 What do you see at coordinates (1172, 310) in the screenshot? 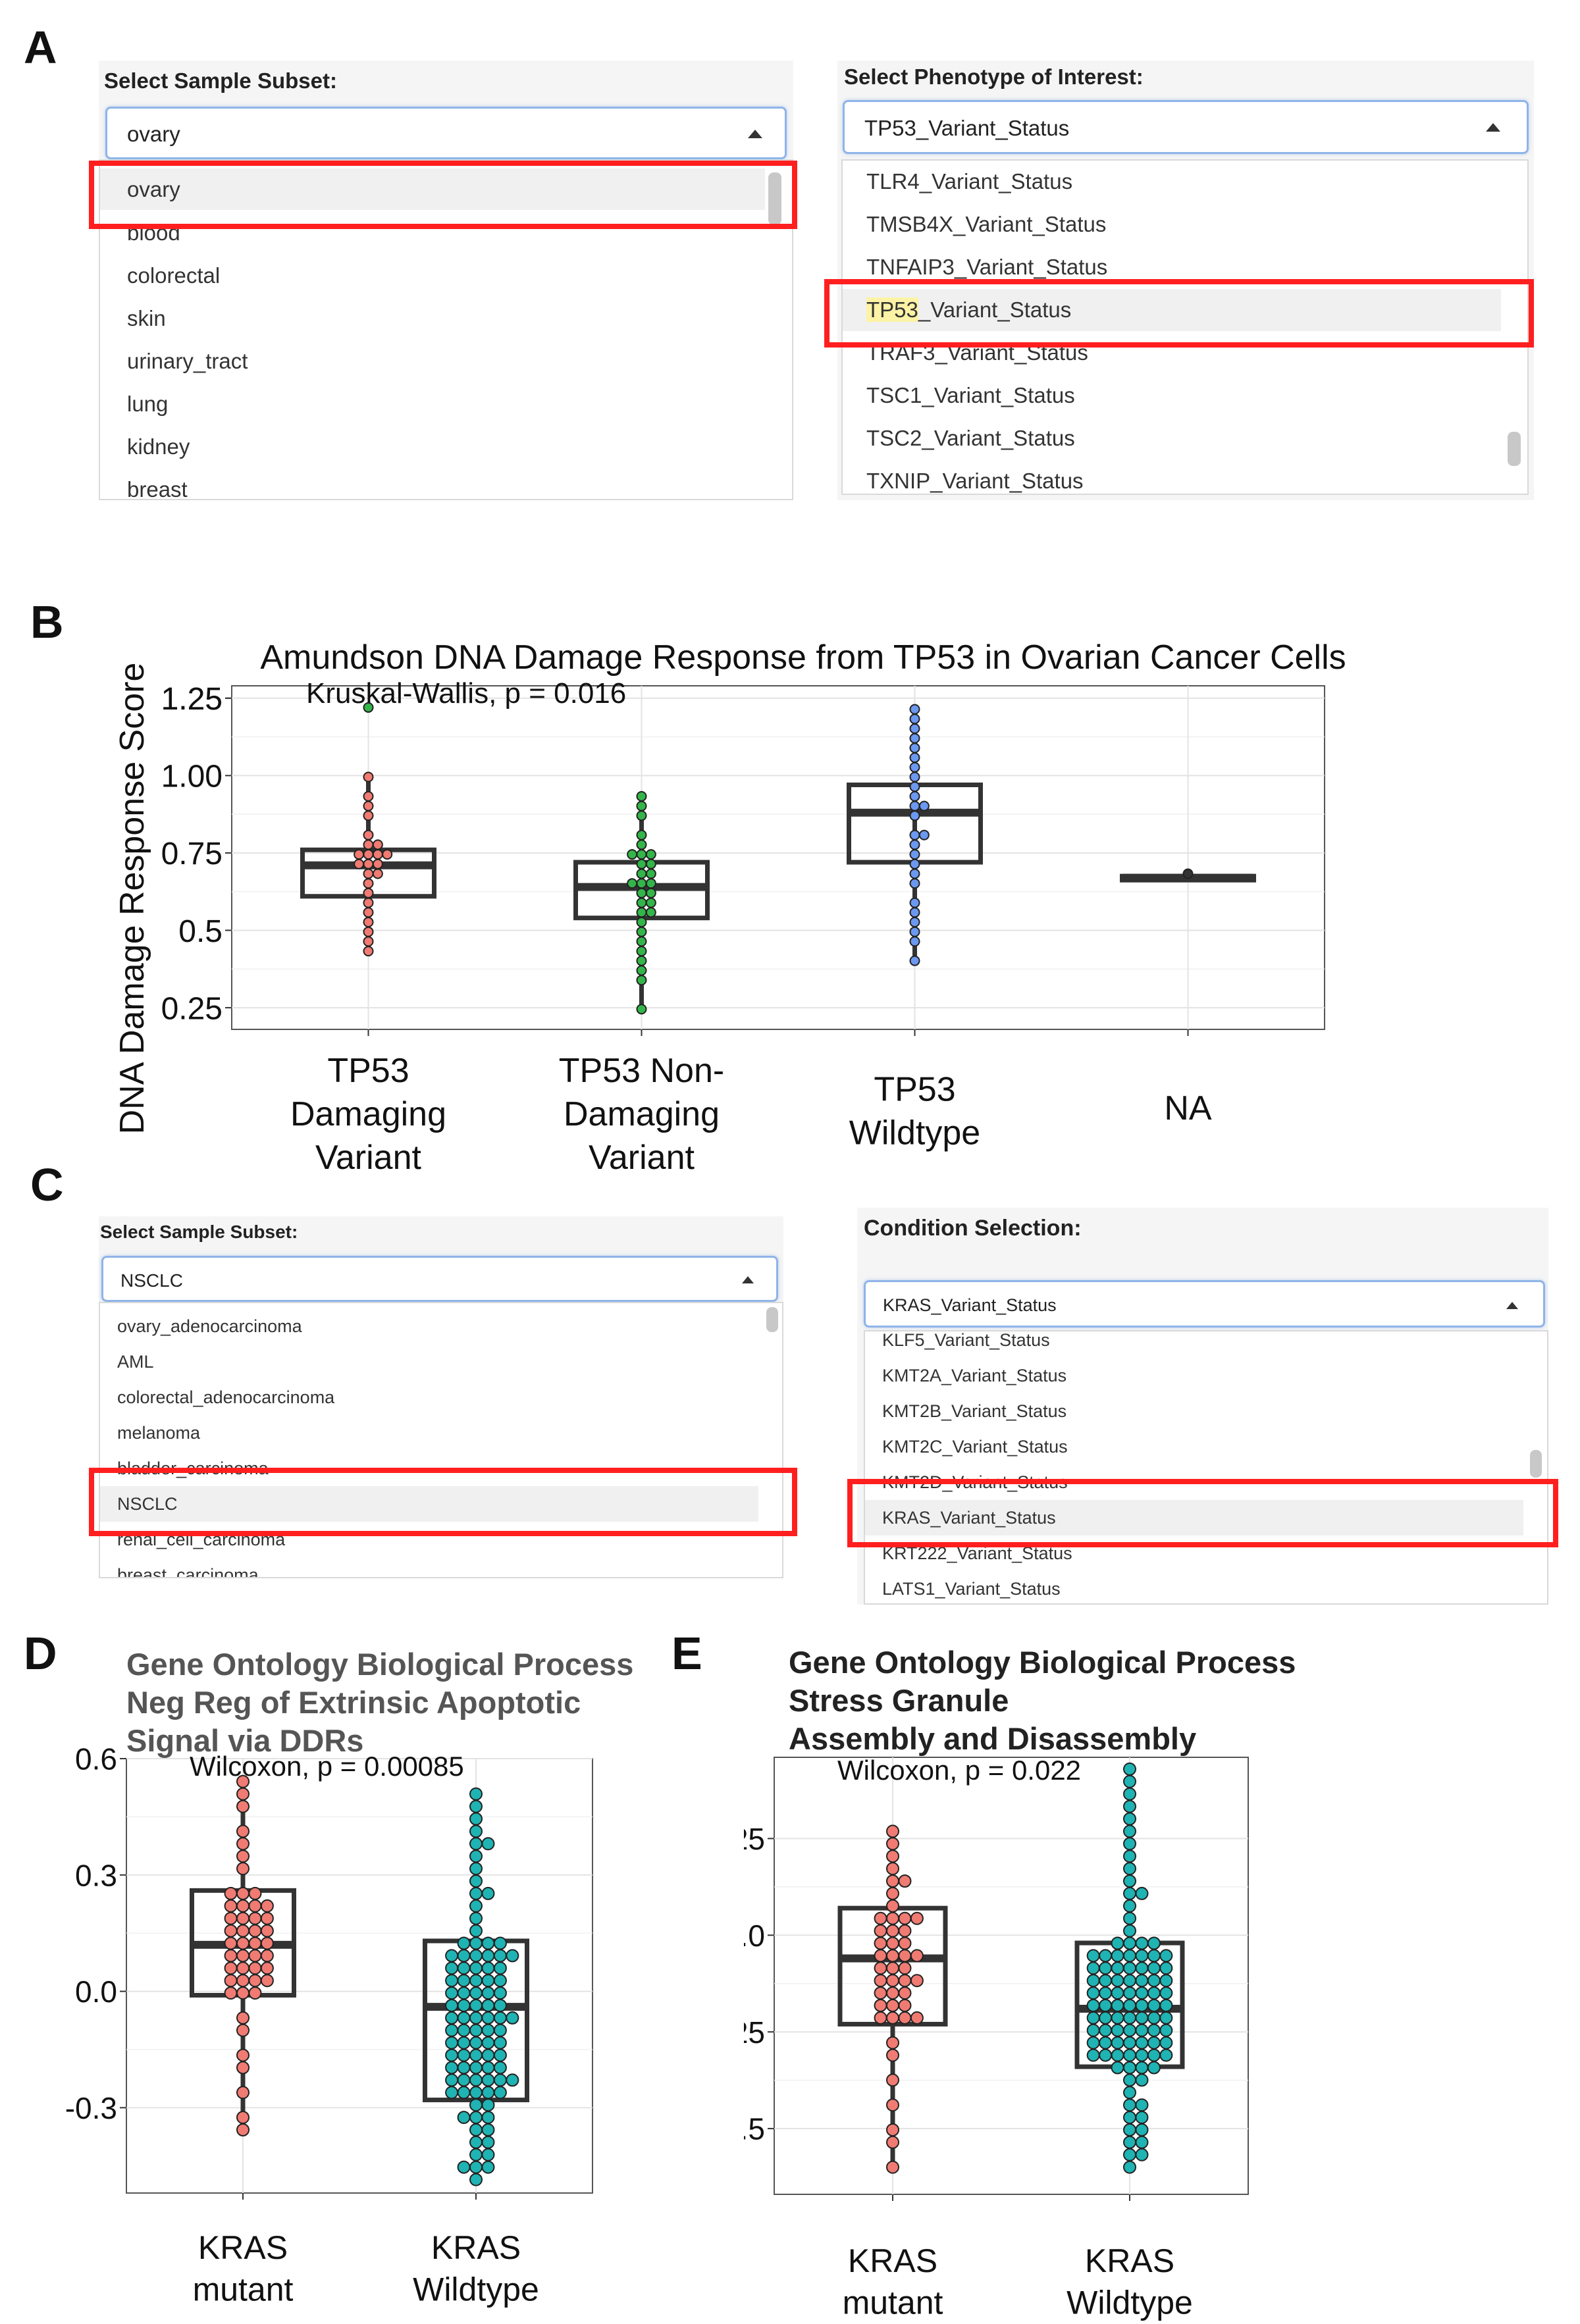
I see `phenotype-option-selected: TP53_Variant_Status` at bounding box center [1172, 310].